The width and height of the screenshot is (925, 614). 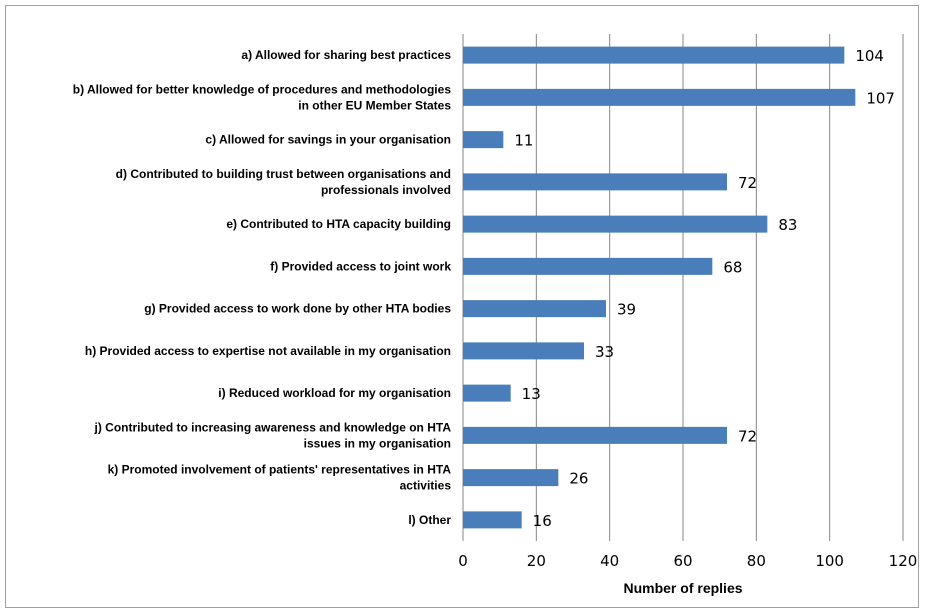 I want to click on bar-l, so click(x=492, y=520).